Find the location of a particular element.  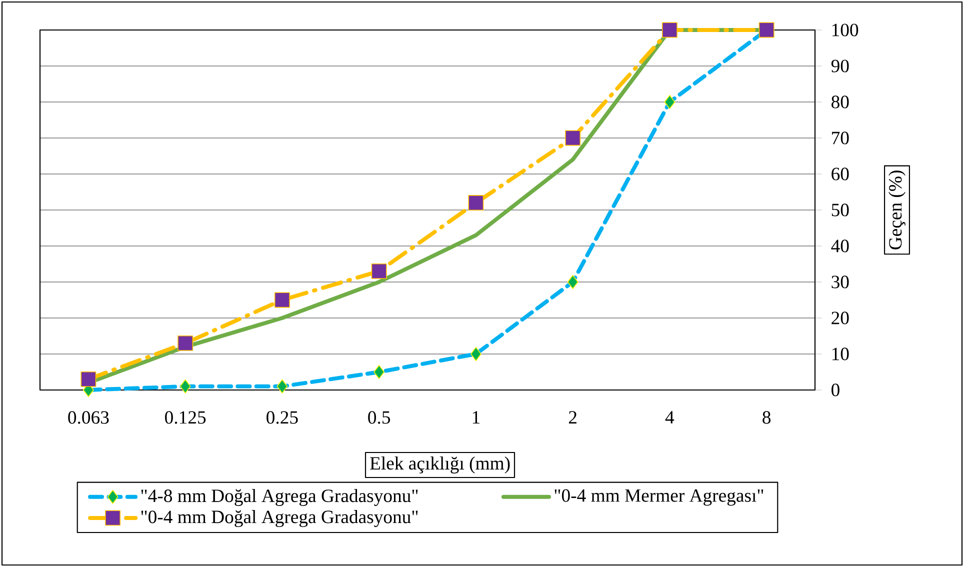

x-tick-label: 0.5 is located at coordinates (379, 417).